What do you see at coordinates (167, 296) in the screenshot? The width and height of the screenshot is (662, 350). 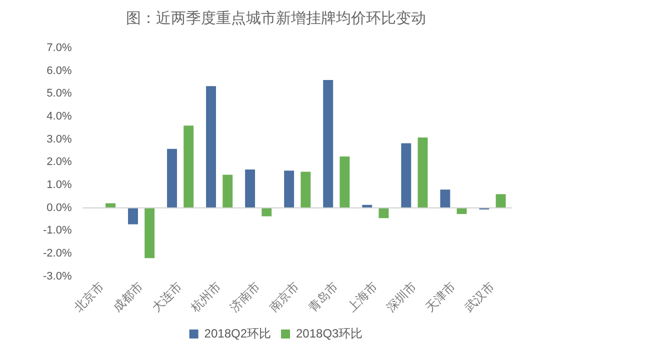 I see `x-tick-label: 大连市` at bounding box center [167, 296].